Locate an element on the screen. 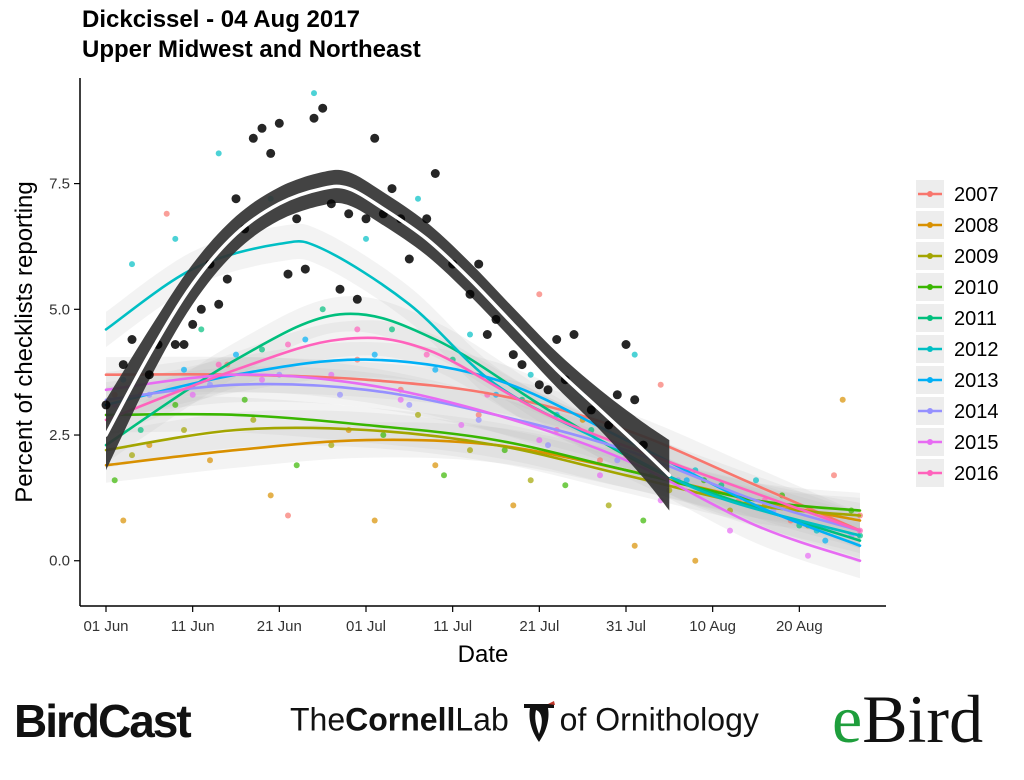 Image resolution: width=1024 pixels, height=780 pixels. legend-label-2011: 2011 is located at coordinates (975, 319).